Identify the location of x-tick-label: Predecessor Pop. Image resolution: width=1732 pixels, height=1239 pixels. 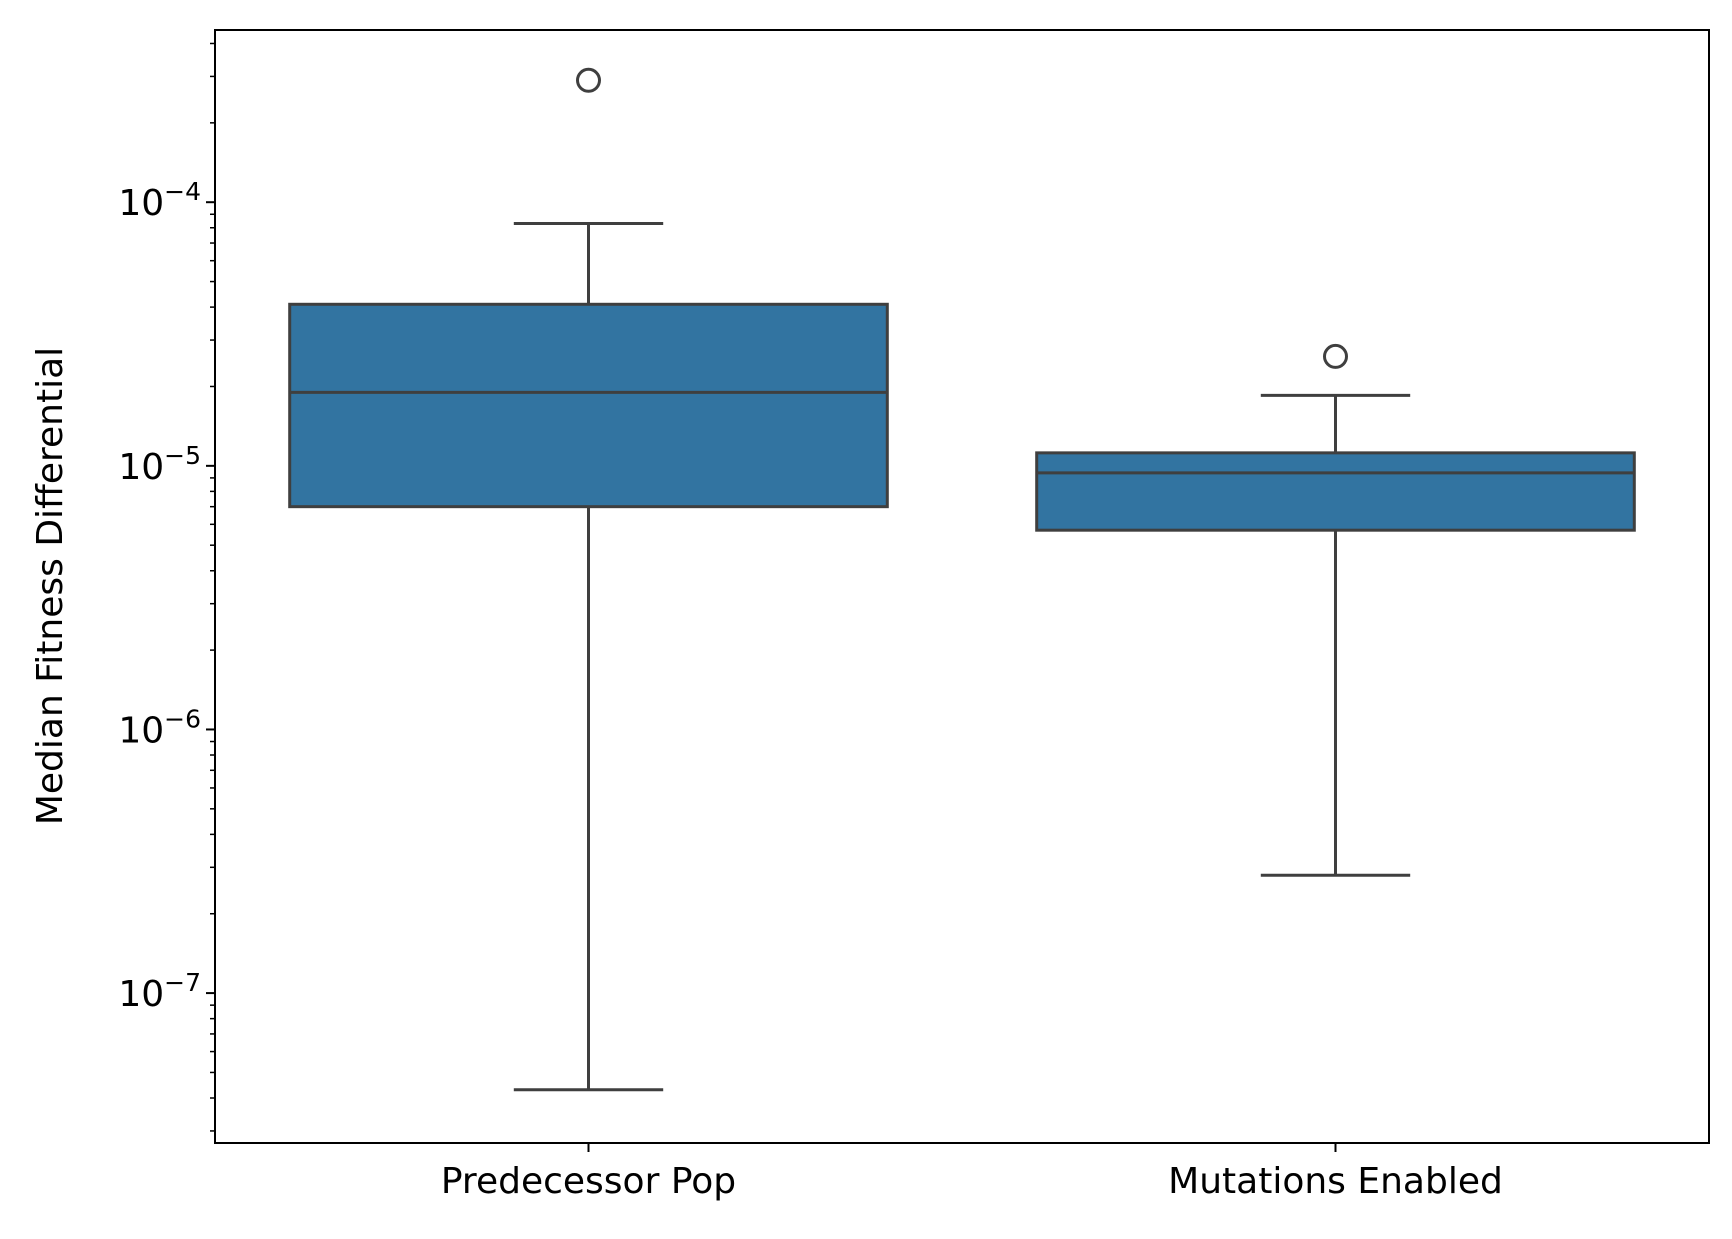
(588, 1181).